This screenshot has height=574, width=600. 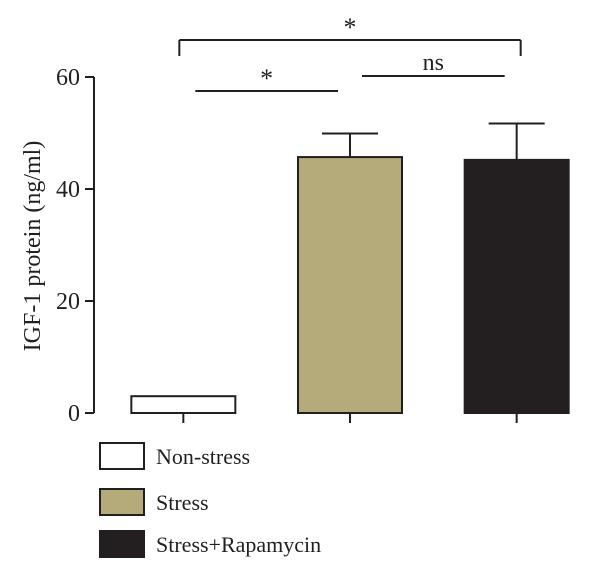 What do you see at coordinates (183, 405) in the screenshot?
I see `bar-non-stress` at bounding box center [183, 405].